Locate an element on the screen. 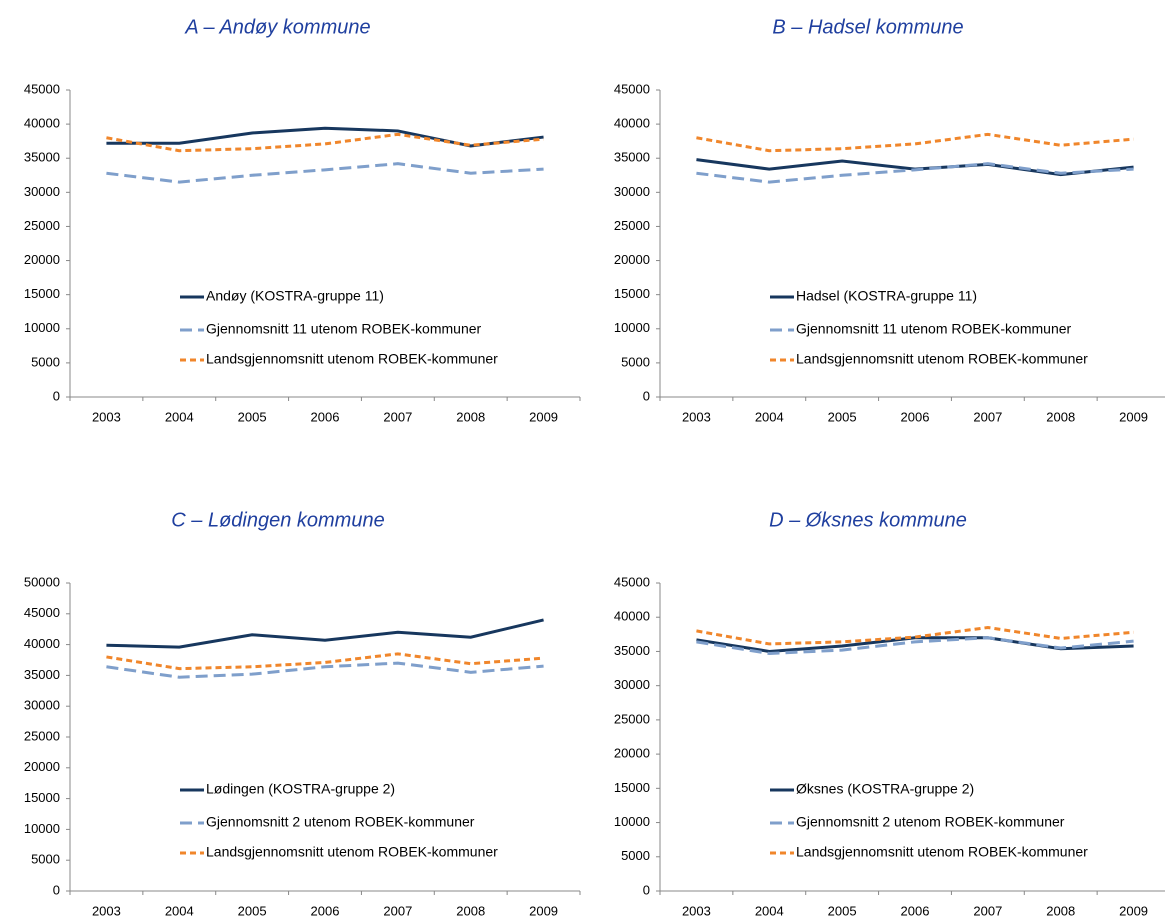  legend-label: Øksnes (KOSTRA-gruppe 2) is located at coordinates (885, 789).